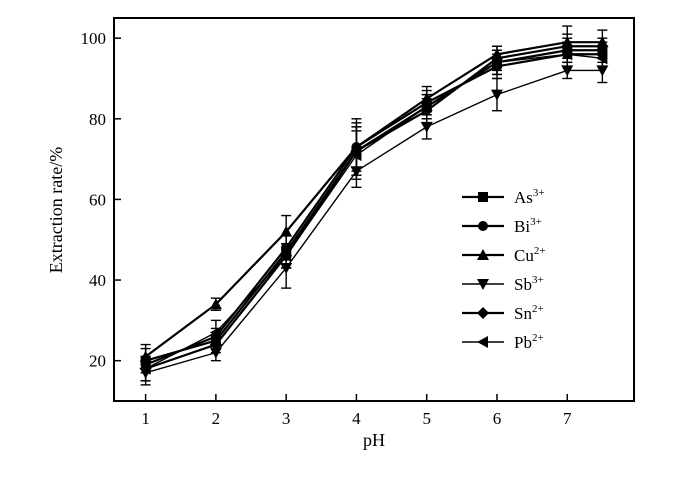  What do you see at coordinates (145, 418) in the screenshot?
I see `x-tick-label: 1` at bounding box center [145, 418].